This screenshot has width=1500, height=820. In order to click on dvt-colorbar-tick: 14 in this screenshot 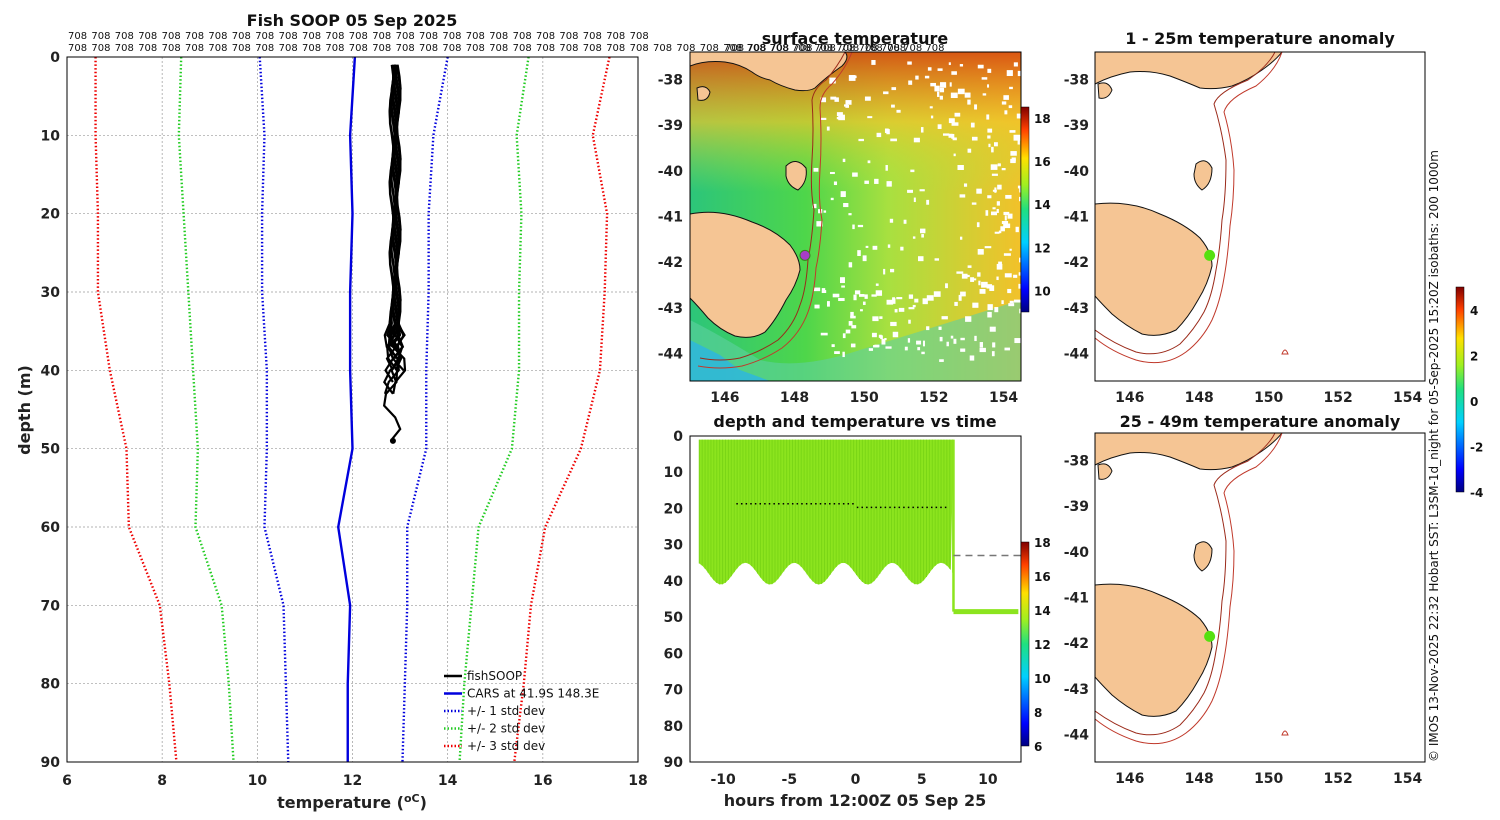, I will do `click(1042, 611)`.